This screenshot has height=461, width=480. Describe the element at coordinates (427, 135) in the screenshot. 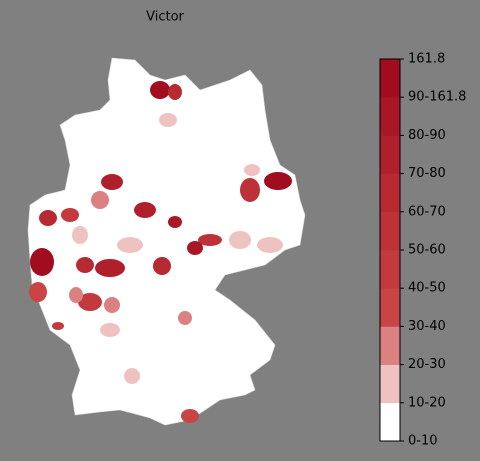

I see `colorbar-label: 80-90` at that location.